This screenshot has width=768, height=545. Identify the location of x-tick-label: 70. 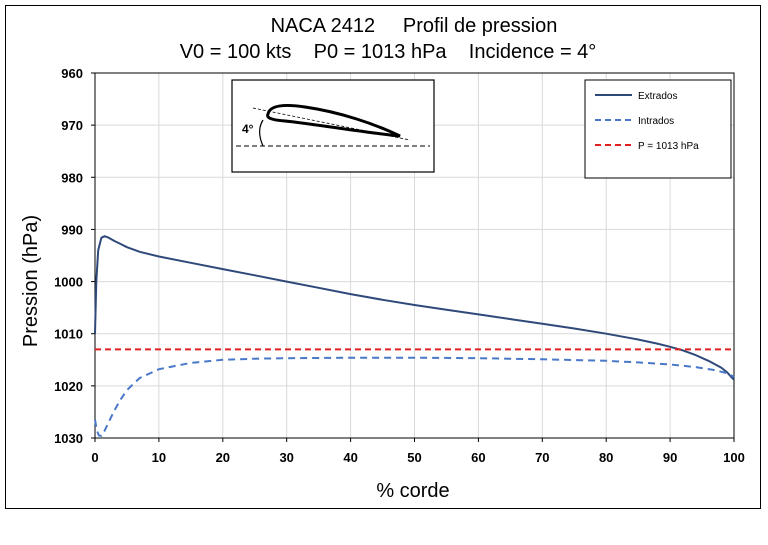
(542, 457).